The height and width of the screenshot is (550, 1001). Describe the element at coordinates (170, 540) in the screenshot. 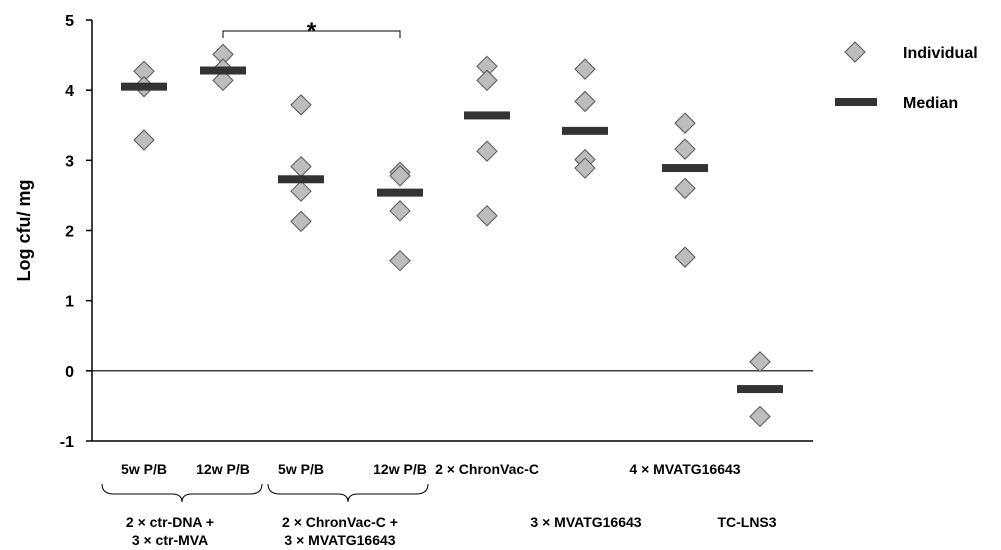

I see `bottom-label: 3 × ctr-MVA` at that location.